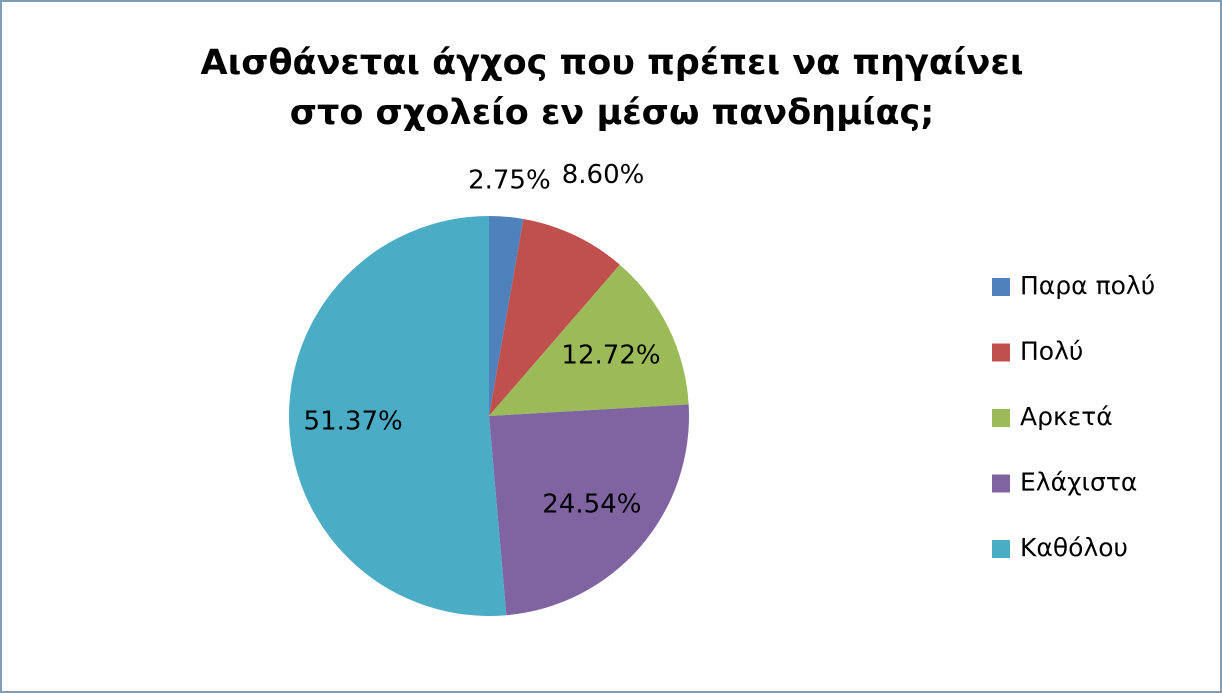 Image resolution: width=1222 pixels, height=693 pixels. I want to click on legend-label: Καθόλου, so click(1074, 547).